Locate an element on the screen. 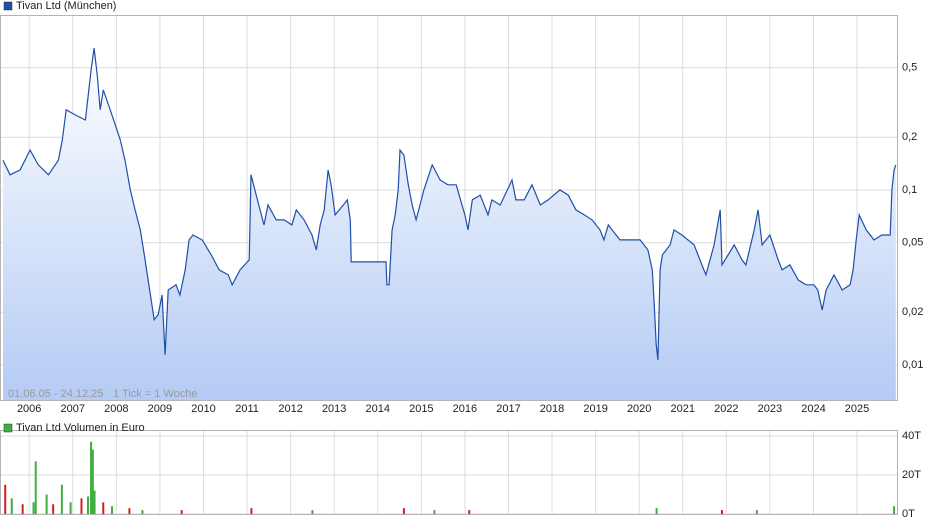 The width and height of the screenshot is (940, 526). y-tick-label: 0,2 is located at coordinates (909, 137).